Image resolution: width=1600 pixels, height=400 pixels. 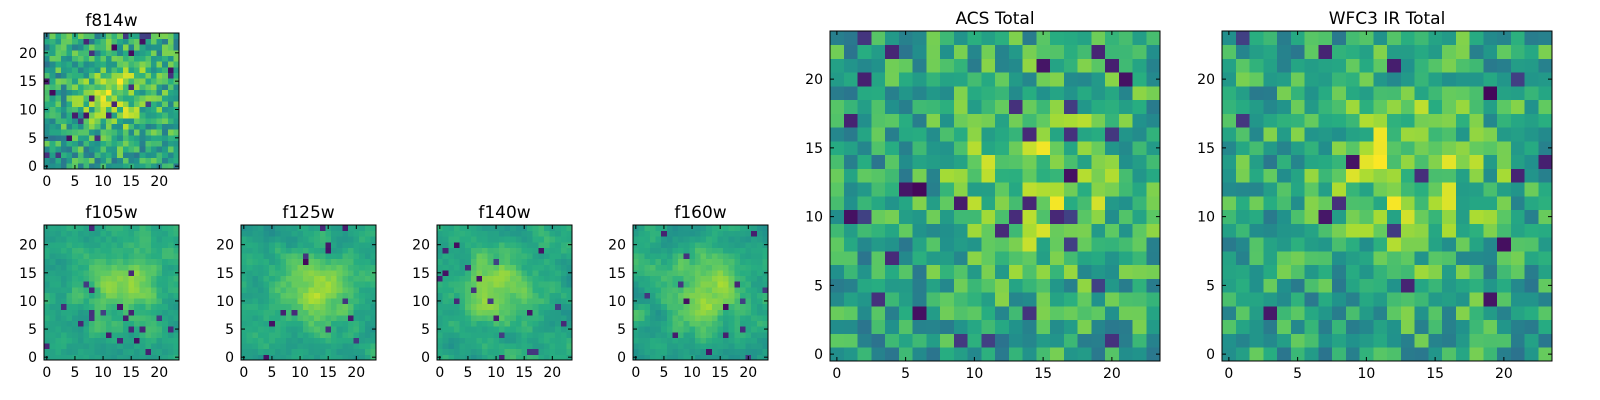 I want to click on x-tick-label: 5, so click(x=663, y=373).